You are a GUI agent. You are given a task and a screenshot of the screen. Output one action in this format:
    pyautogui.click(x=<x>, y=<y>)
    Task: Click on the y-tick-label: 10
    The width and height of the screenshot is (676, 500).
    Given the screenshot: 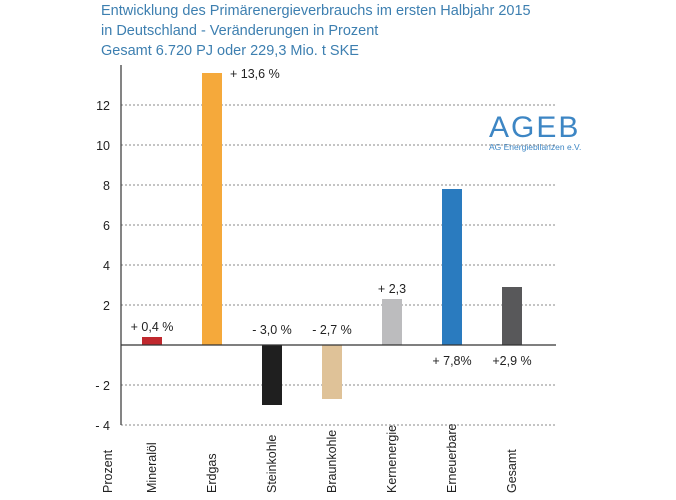 What is the action you would take?
    pyautogui.click(x=103, y=146)
    